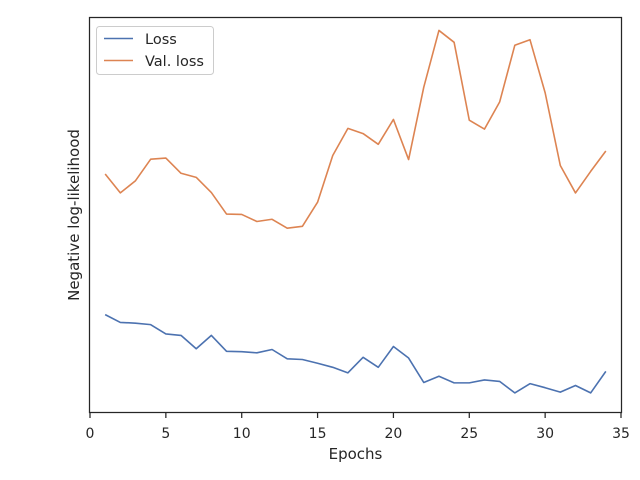 The width and height of the screenshot is (640, 480). Describe the element at coordinates (165, 434) in the screenshot. I see `x-tick-label: 5` at that location.